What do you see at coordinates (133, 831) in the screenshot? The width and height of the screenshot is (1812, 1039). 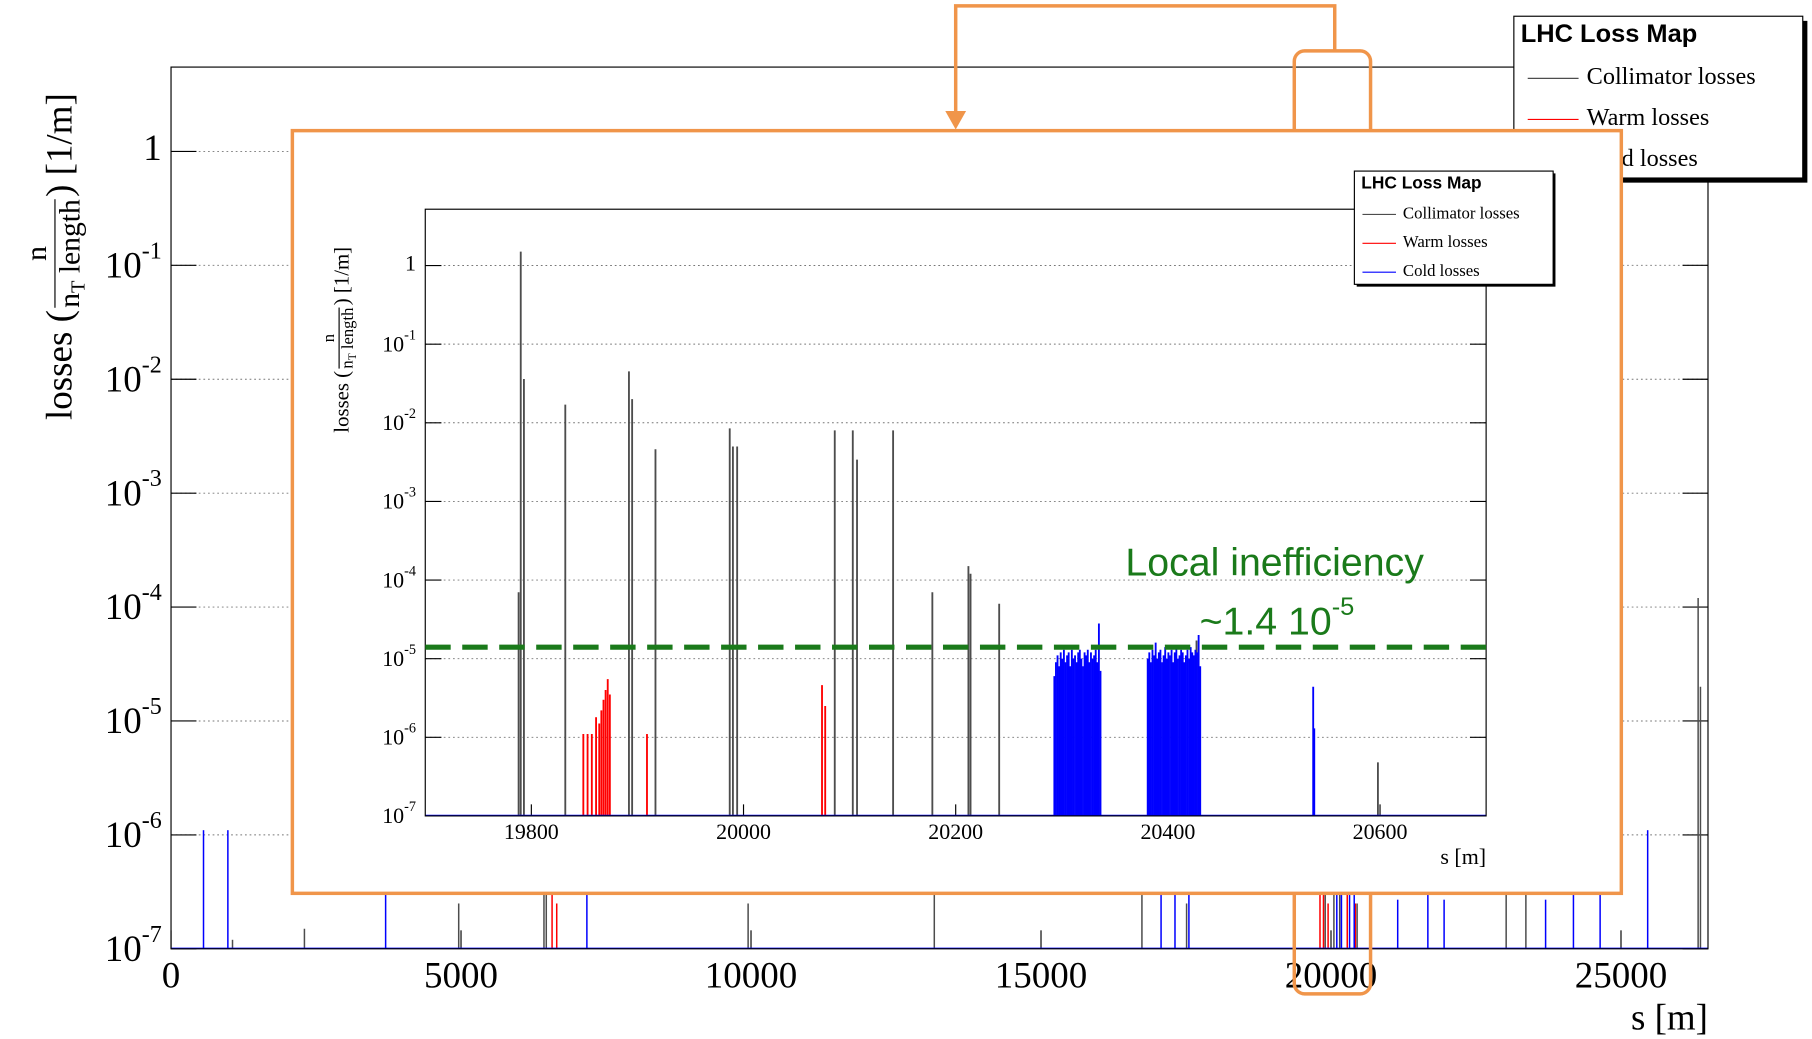 I see `y-tick-label: 10⁻⁶` at bounding box center [133, 831].